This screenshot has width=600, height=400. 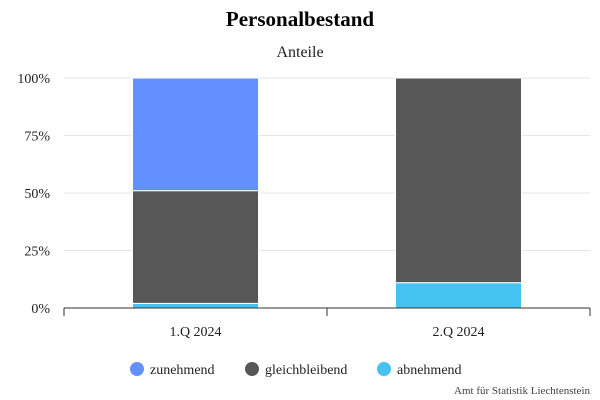 What do you see at coordinates (33, 79) in the screenshot?
I see `y-tick-label: 100%` at bounding box center [33, 79].